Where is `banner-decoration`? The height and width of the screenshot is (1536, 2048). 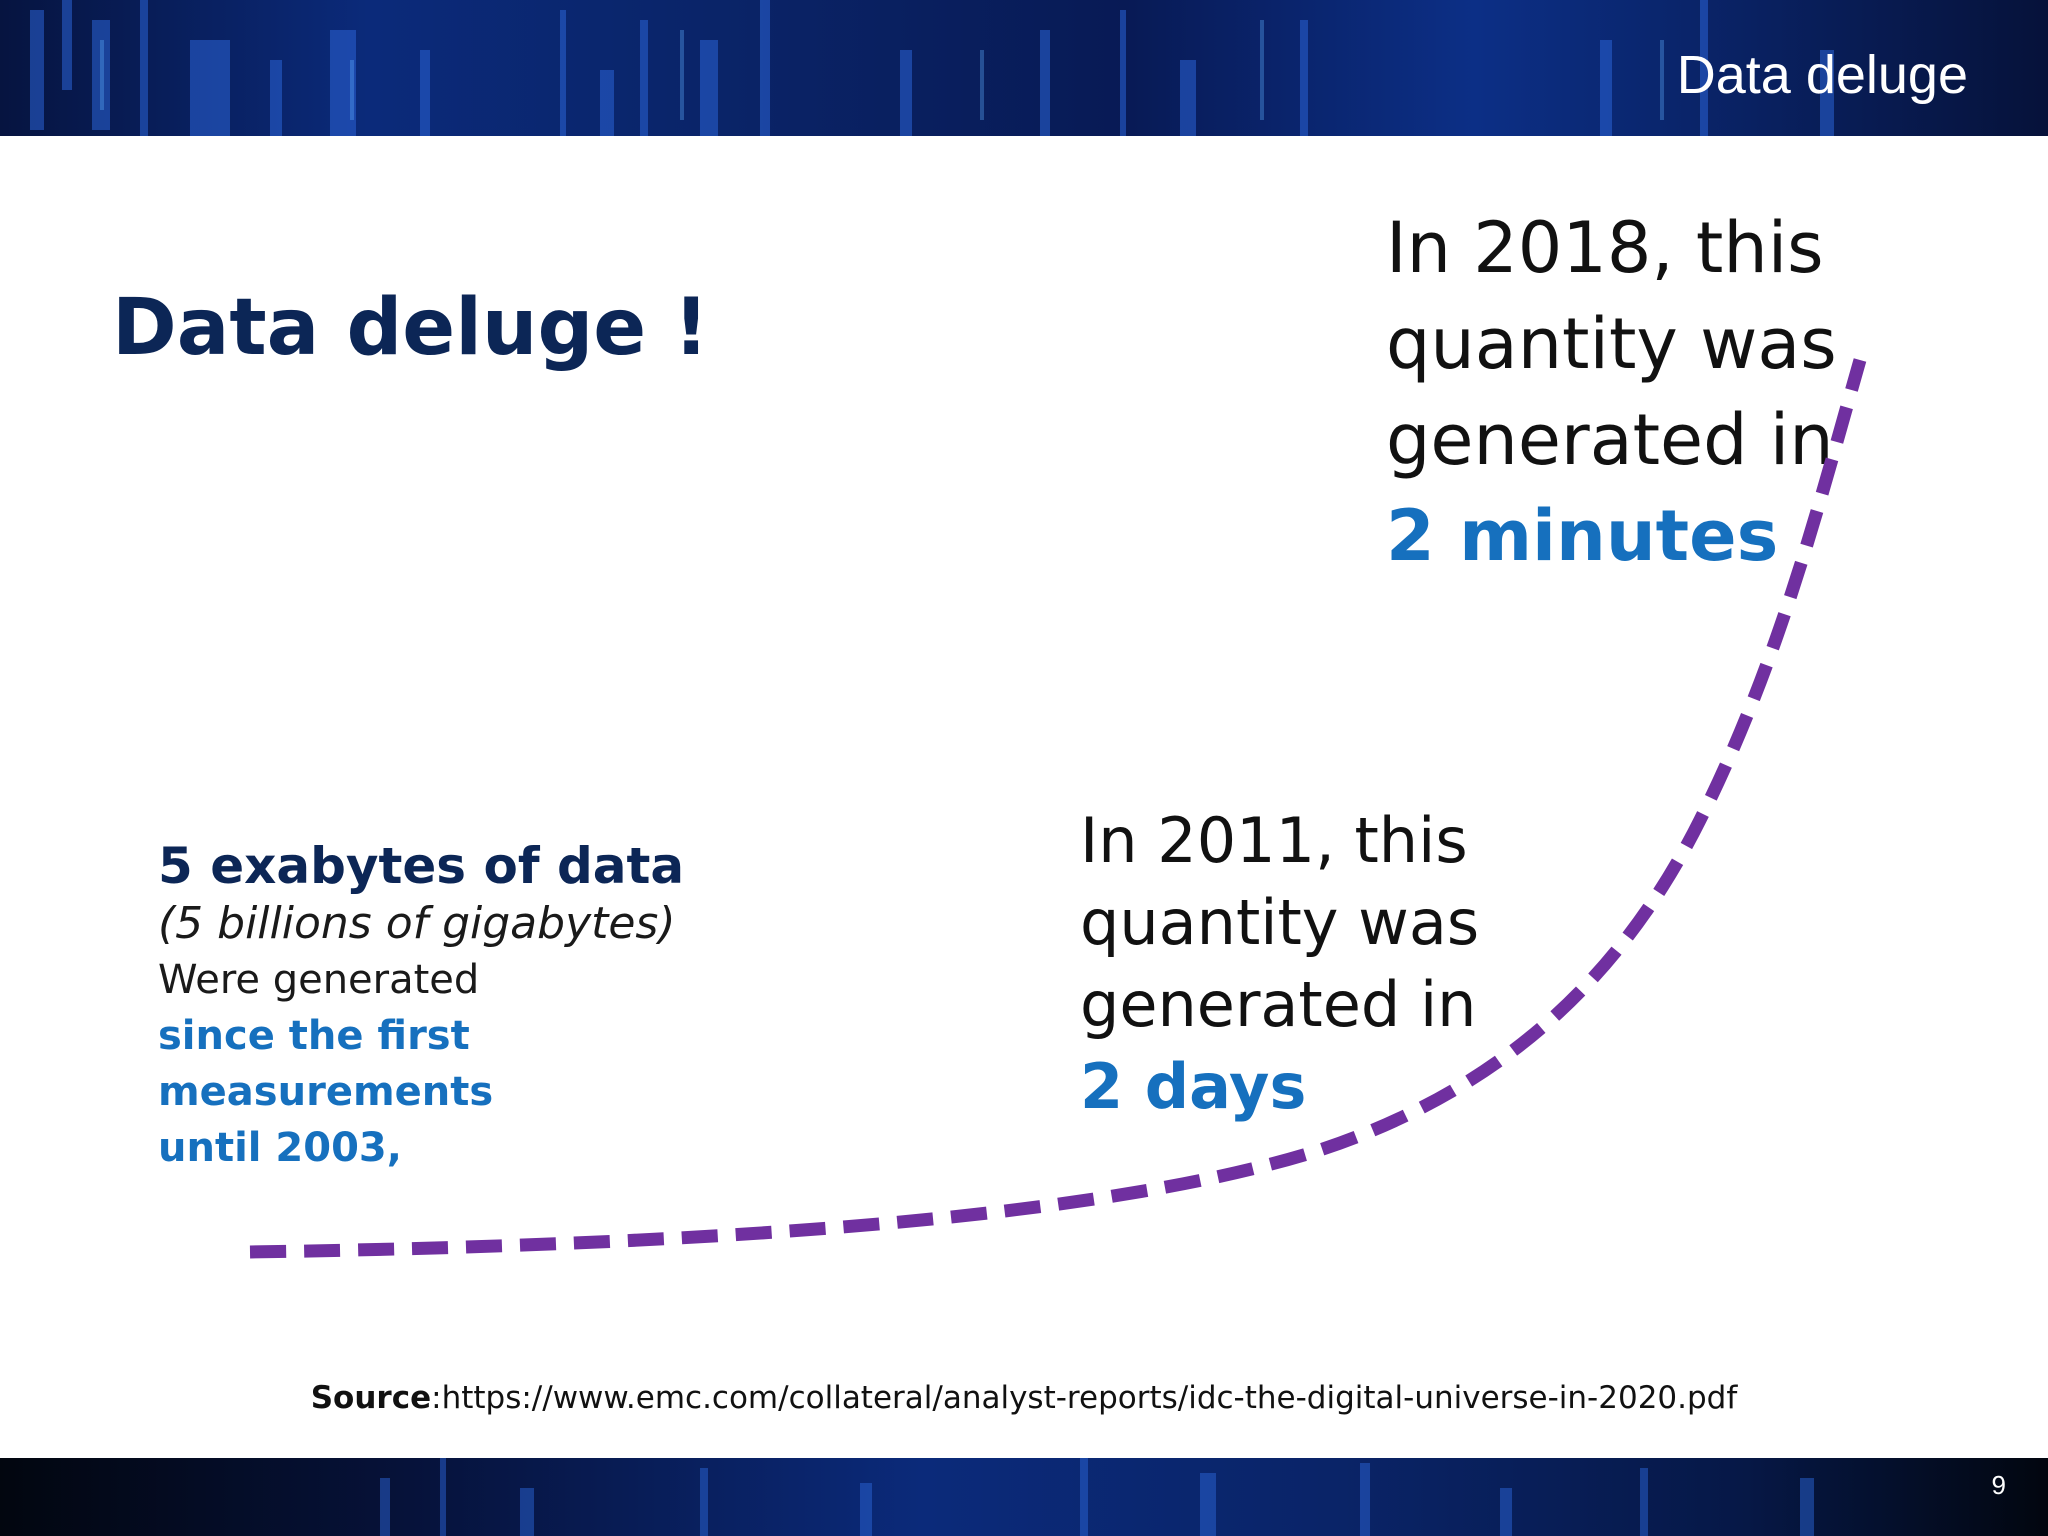 banner-decoration is located at coordinates (932, 68).